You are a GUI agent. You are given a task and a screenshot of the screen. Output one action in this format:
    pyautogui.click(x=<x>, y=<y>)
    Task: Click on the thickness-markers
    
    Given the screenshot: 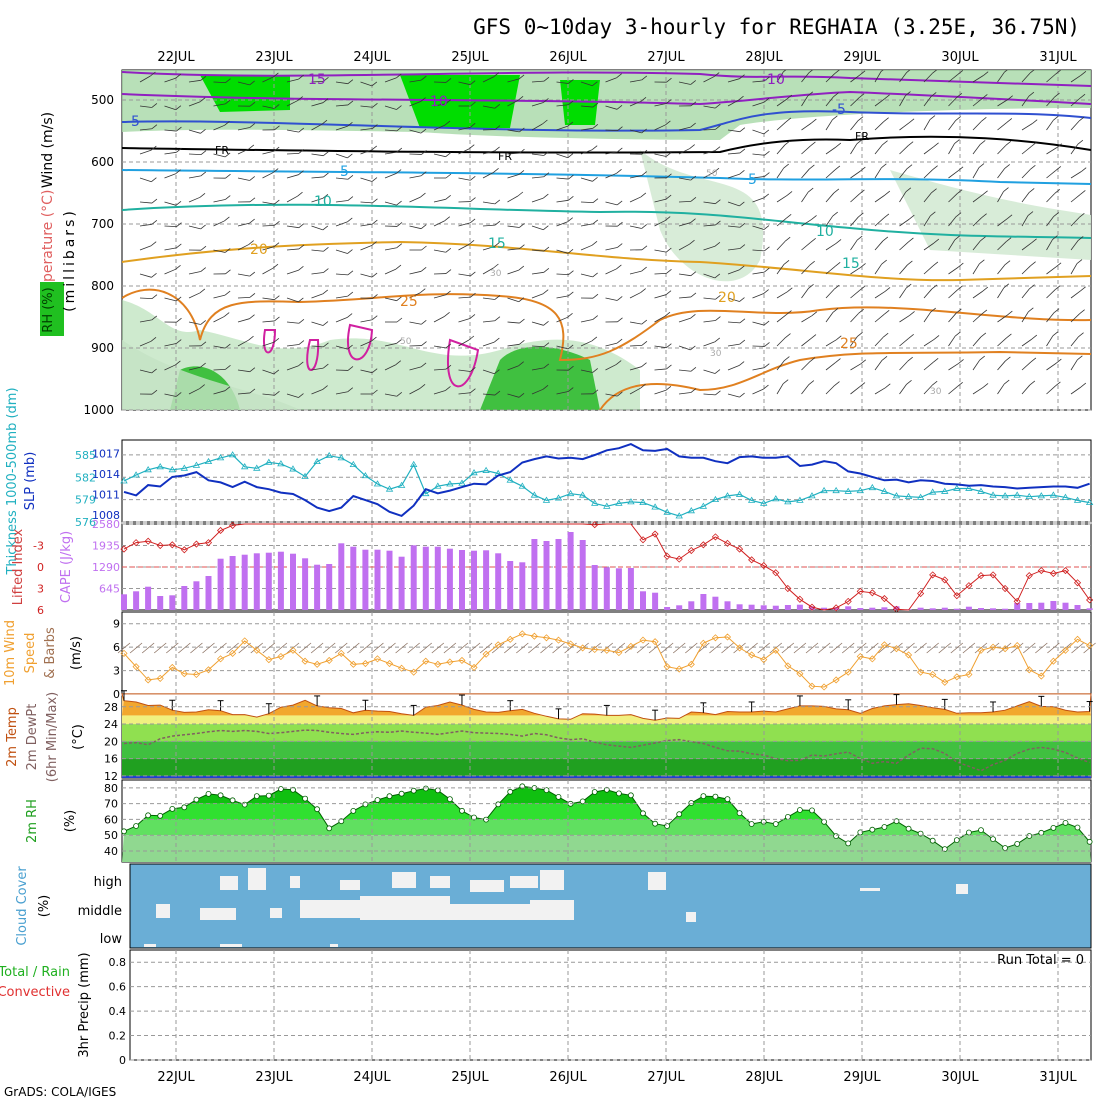 What is the action you would take?
    pyautogui.click(x=607, y=485)
    